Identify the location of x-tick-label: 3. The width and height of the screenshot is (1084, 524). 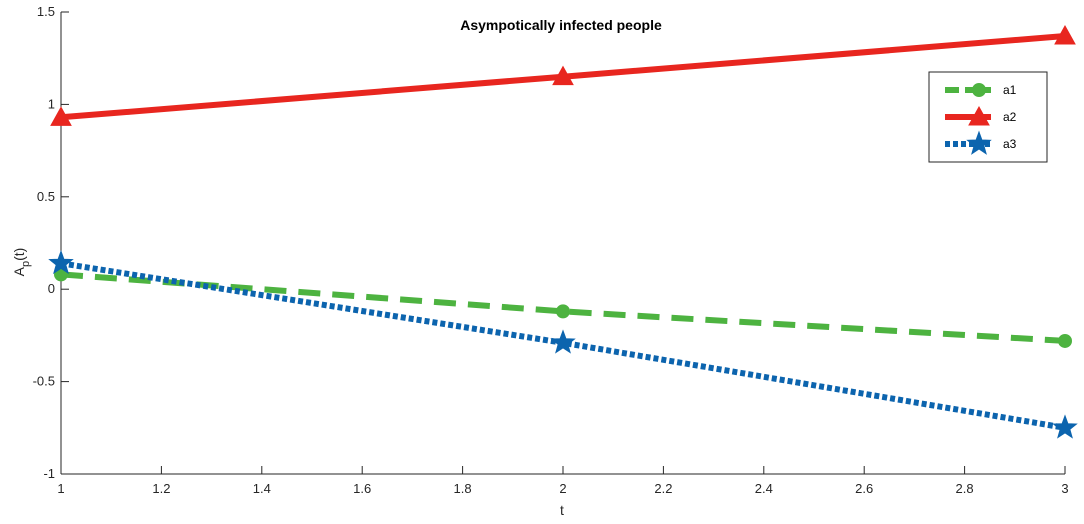
(1064, 488).